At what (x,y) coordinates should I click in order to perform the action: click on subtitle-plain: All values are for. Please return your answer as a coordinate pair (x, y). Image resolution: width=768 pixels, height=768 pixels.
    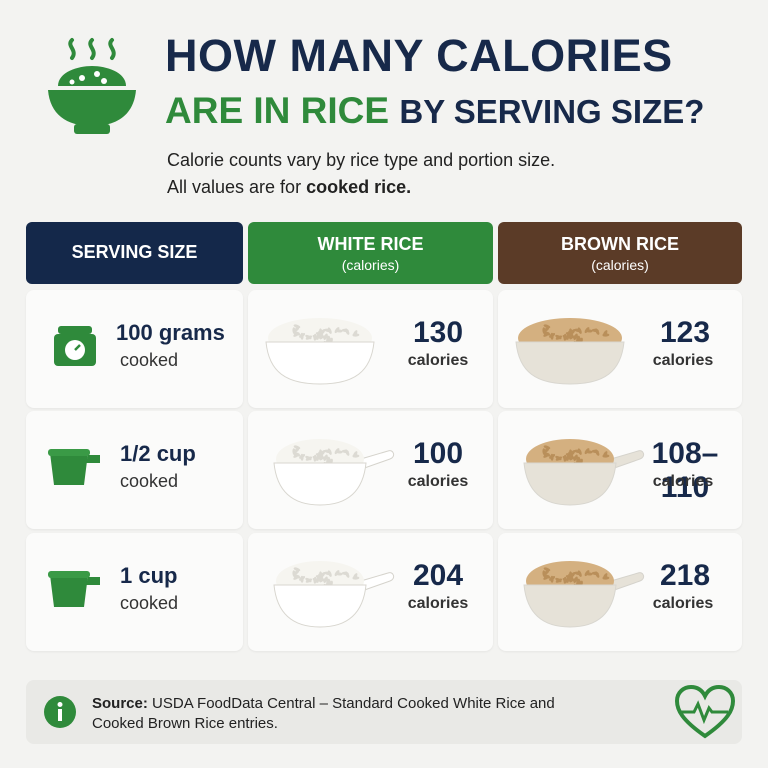
    Looking at the image, I should click on (234, 187).